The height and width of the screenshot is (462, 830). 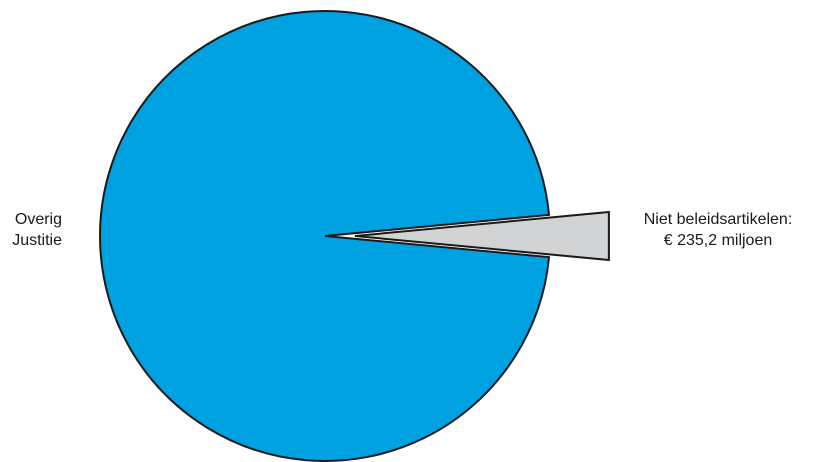 I want to click on slice-label-overig-justitie: Overig Justitie, so click(x=34, y=230).